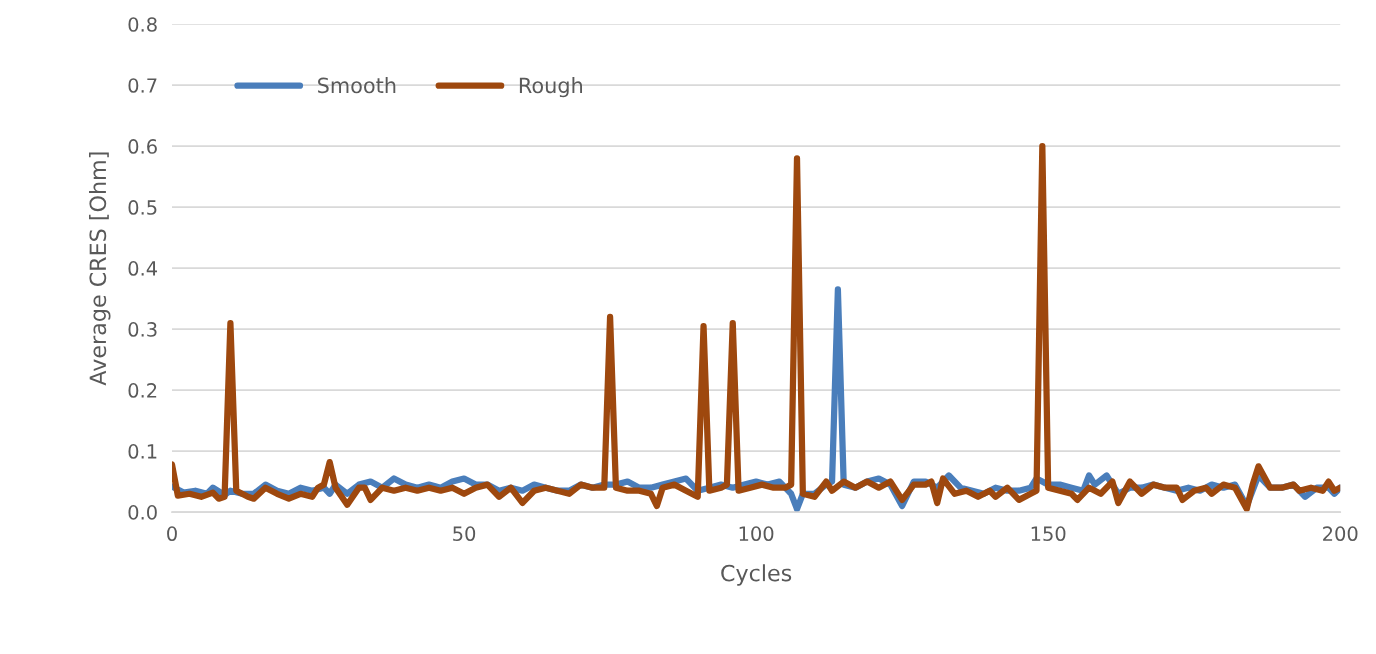  I want to click on y-tick-label: 0.2, so click(142, 390).